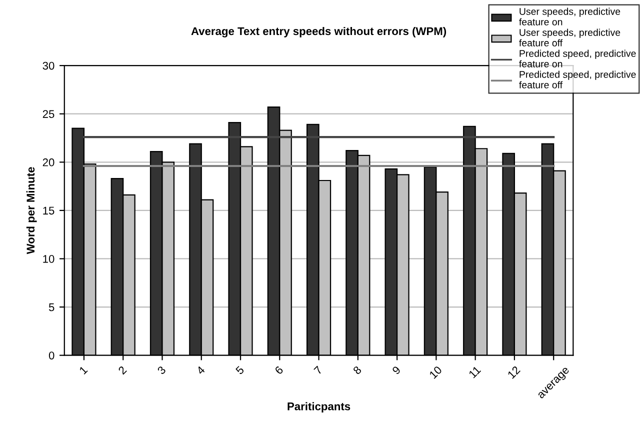 The height and width of the screenshot is (423, 644). I want to click on y-tick-label: 20, so click(48, 162).